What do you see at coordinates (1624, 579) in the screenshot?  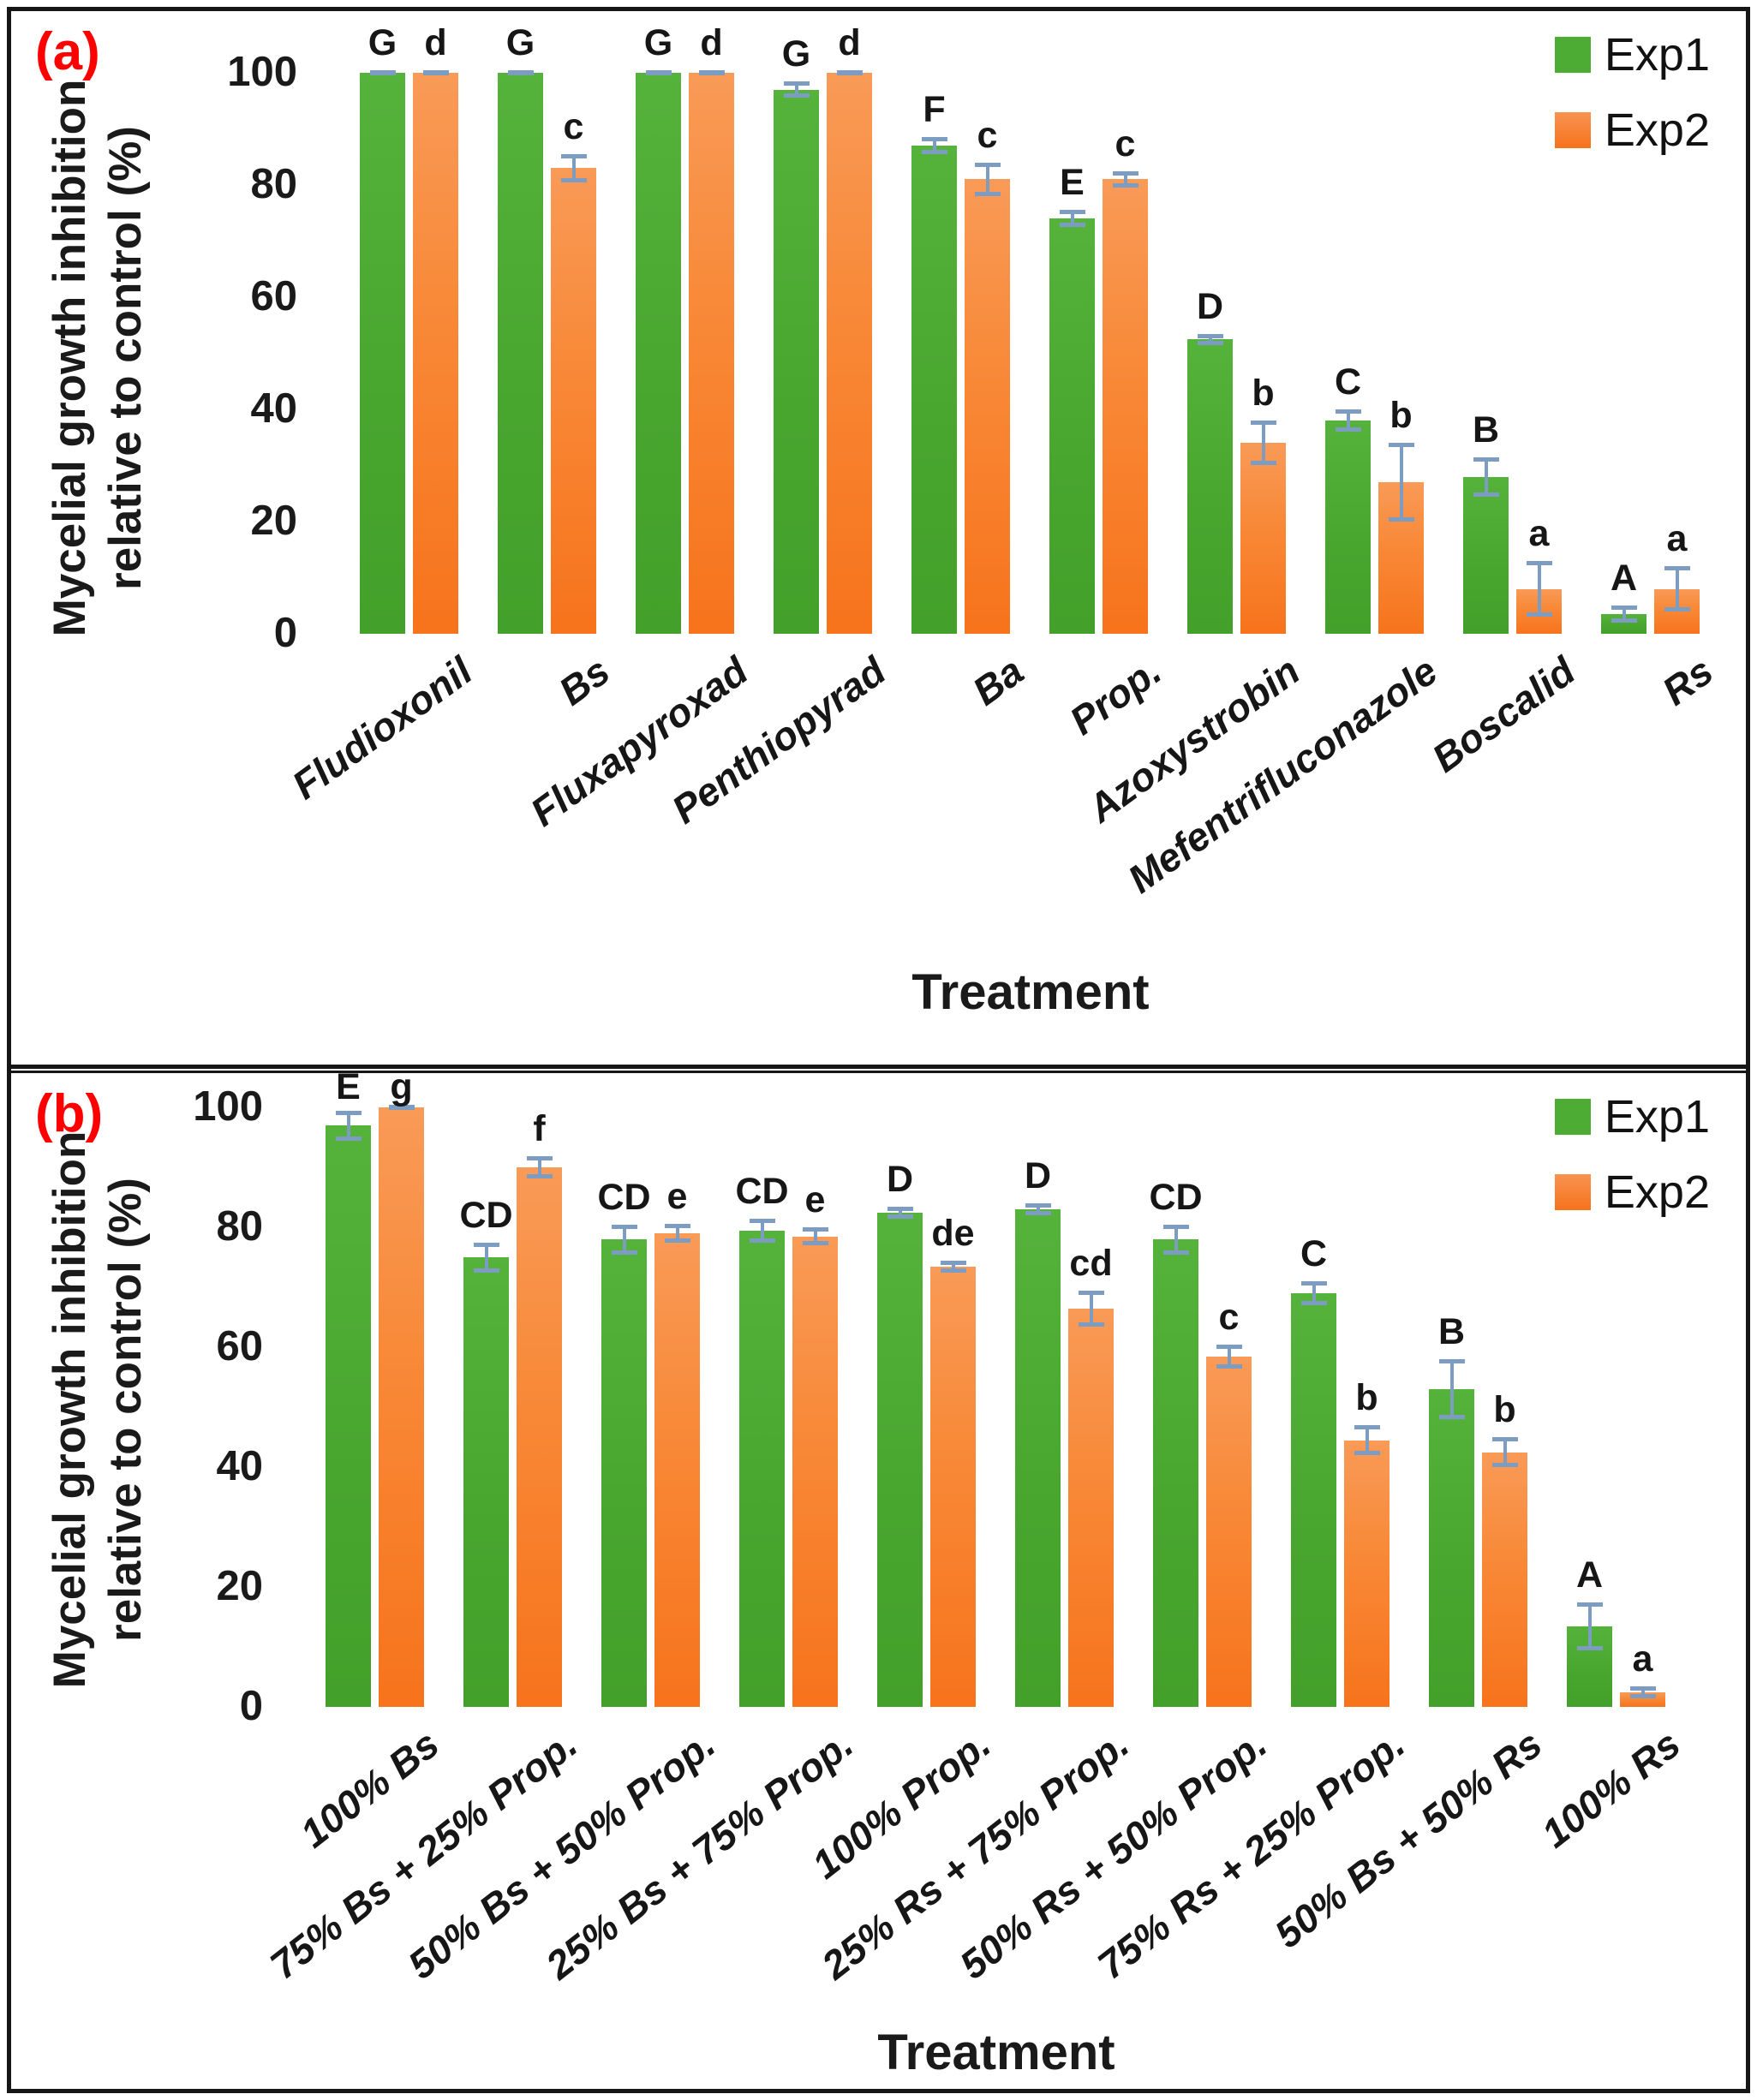 I see `sig-letter: A` at bounding box center [1624, 579].